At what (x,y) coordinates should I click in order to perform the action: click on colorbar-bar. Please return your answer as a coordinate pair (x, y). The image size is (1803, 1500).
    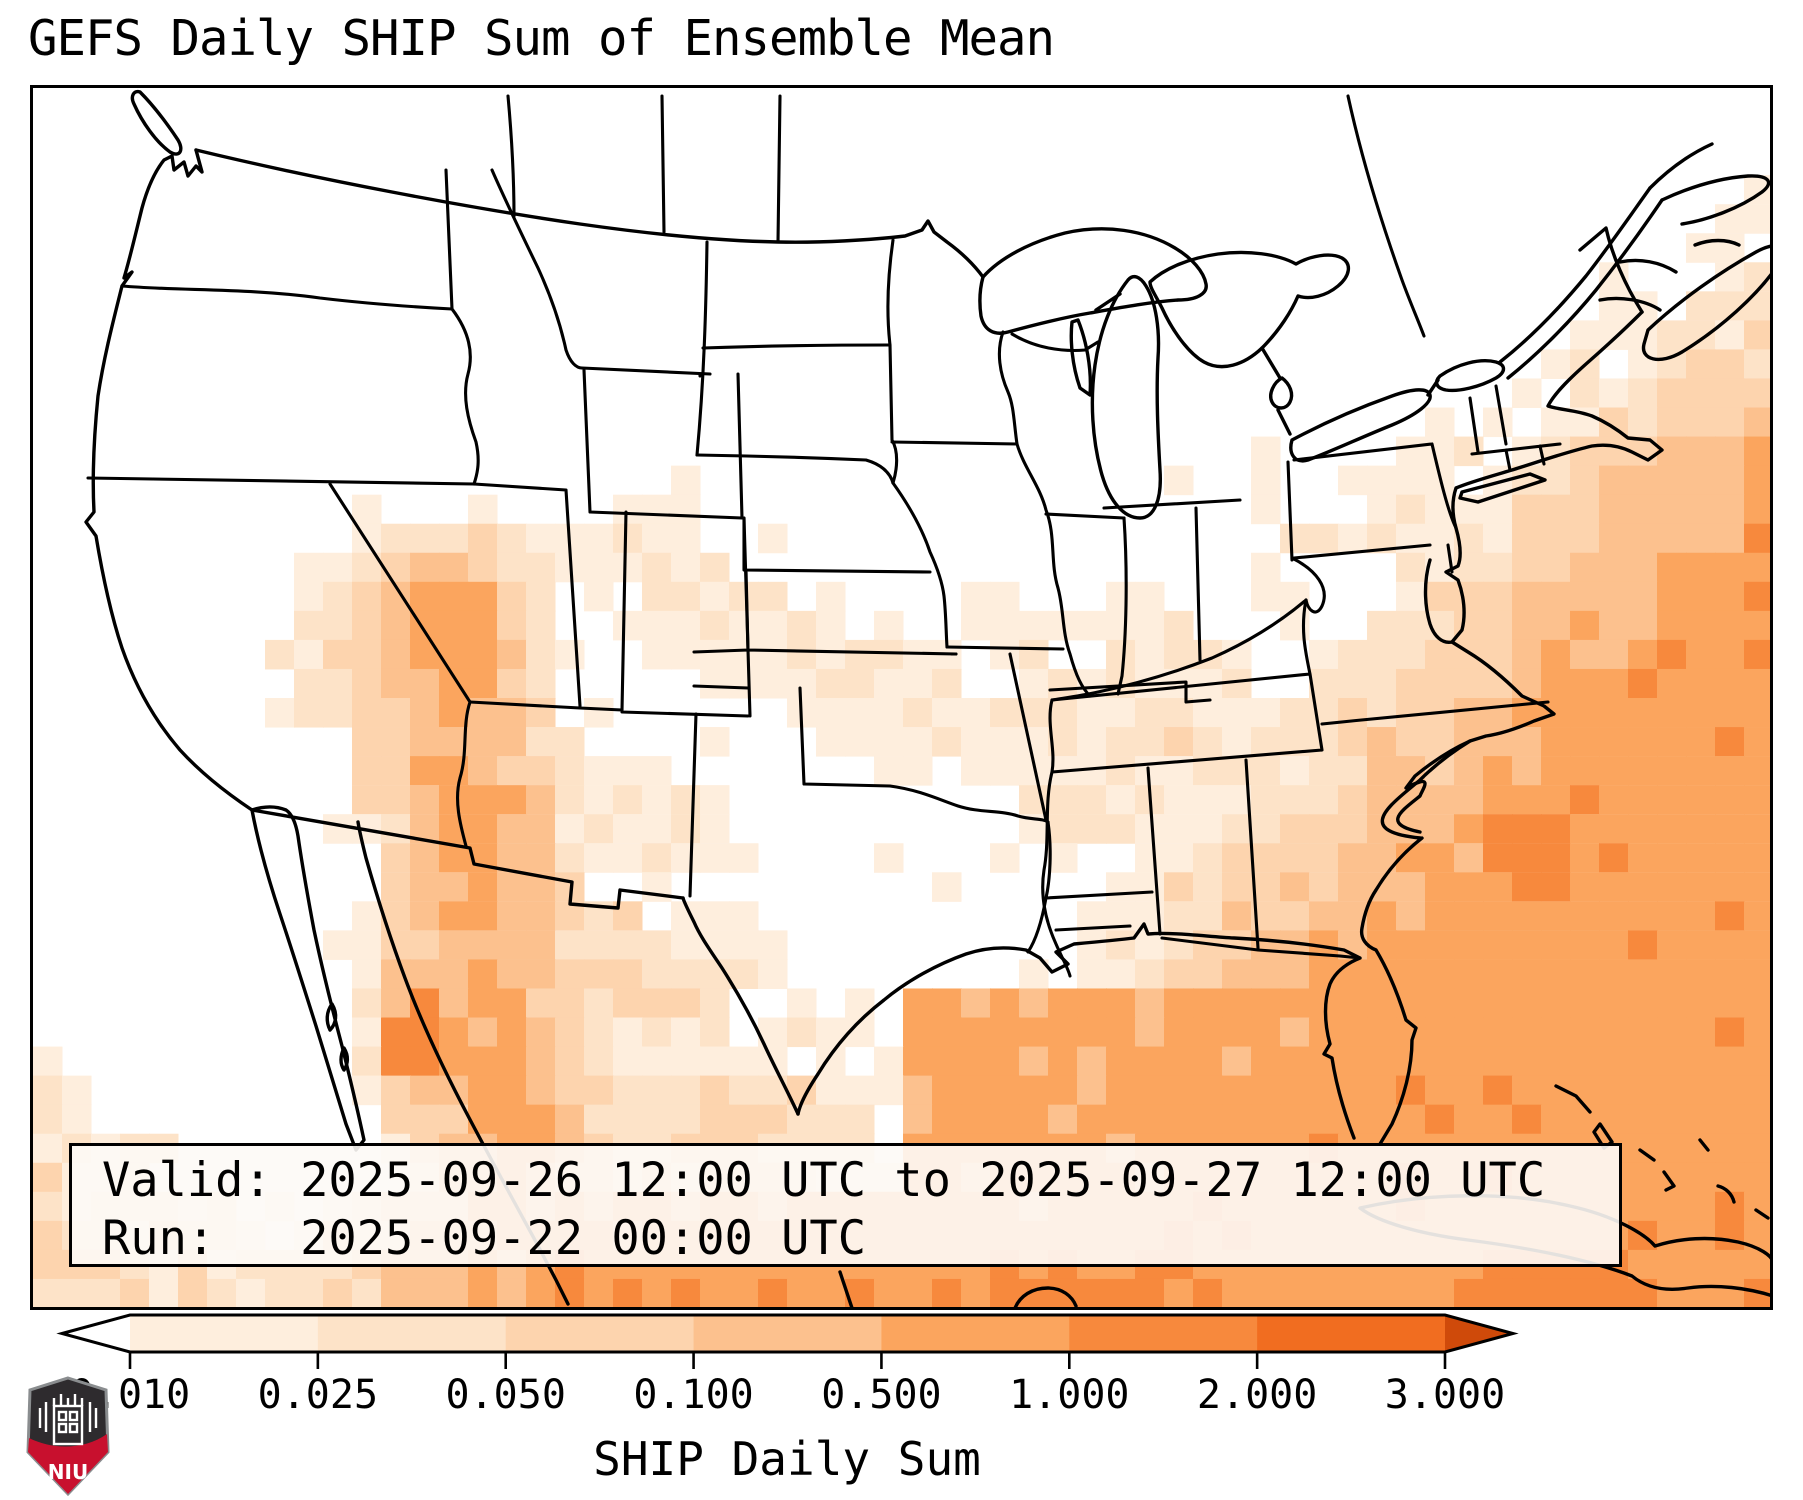
    Looking at the image, I should click on (787, 1341).